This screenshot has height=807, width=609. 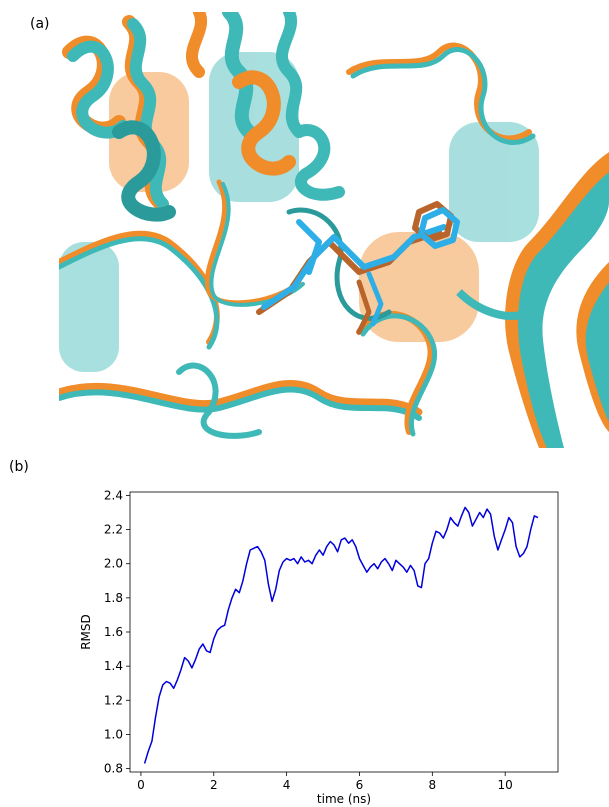 I want to click on y-tick-label: 0.8, so click(x=113, y=769).